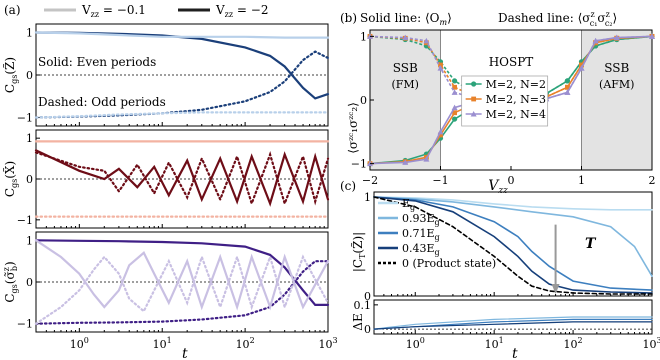  Describe the element at coordinates (10, 179) in the screenshot. I see `y-axis-label: Cgs(X̃)` at that location.